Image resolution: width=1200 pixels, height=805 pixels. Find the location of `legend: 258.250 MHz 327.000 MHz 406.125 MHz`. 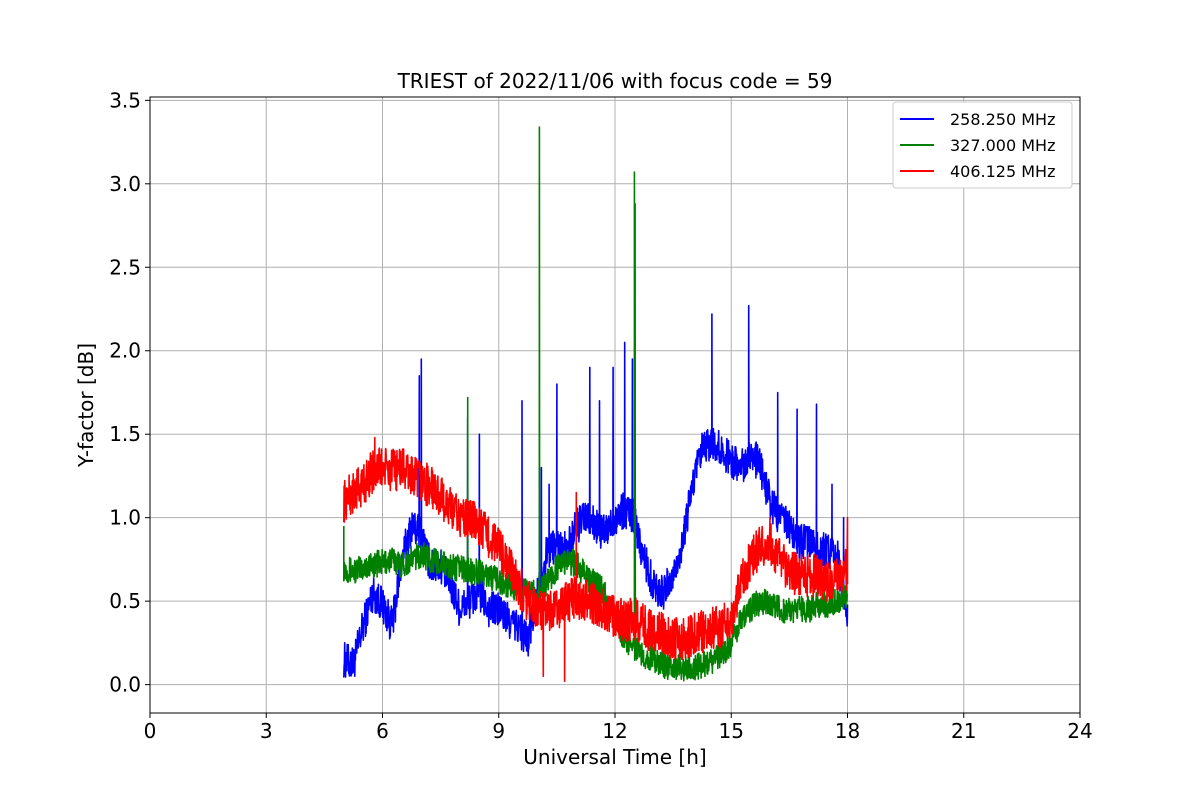

legend: 258.250 MHz 327.000 MHz 406.125 MHz is located at coordinates (982, 145).